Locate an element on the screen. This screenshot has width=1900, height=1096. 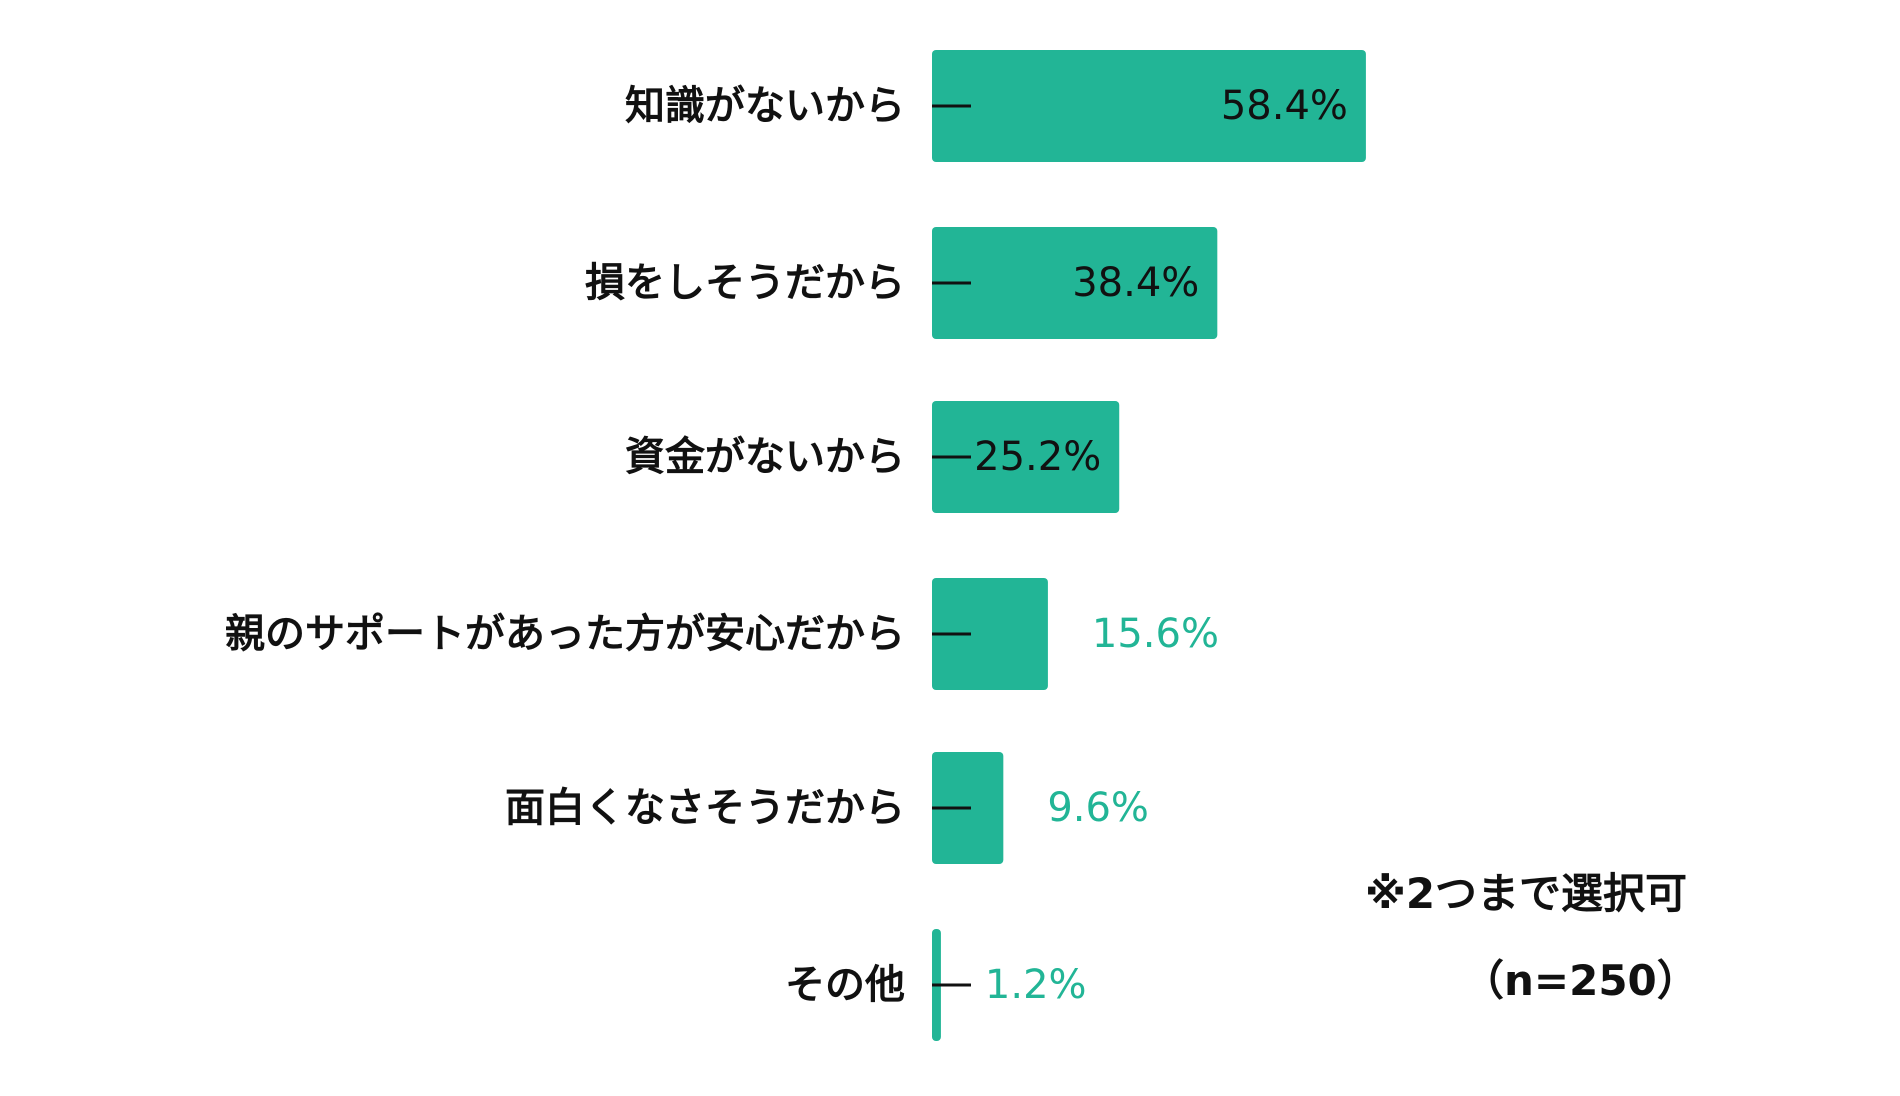
value-label: 9.6% is located at coordinates (1098, 808).